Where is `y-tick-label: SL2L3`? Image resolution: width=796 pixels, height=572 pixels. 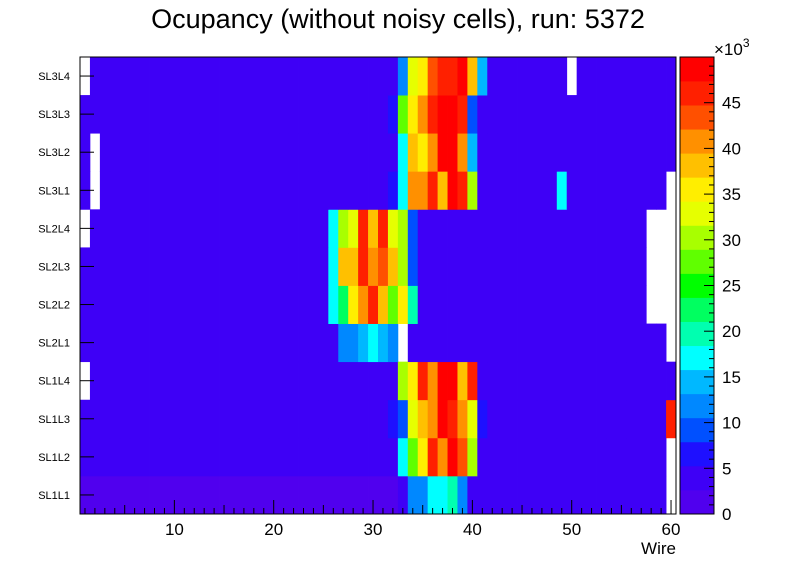 y-tick-label: SL2L3 is located at coordinates (54, 268).